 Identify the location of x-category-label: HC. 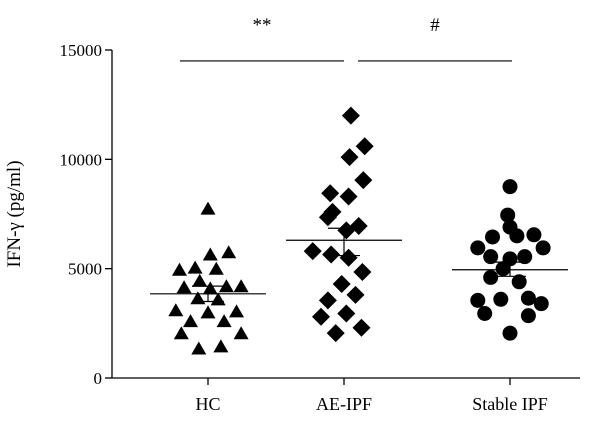
(207, 404).